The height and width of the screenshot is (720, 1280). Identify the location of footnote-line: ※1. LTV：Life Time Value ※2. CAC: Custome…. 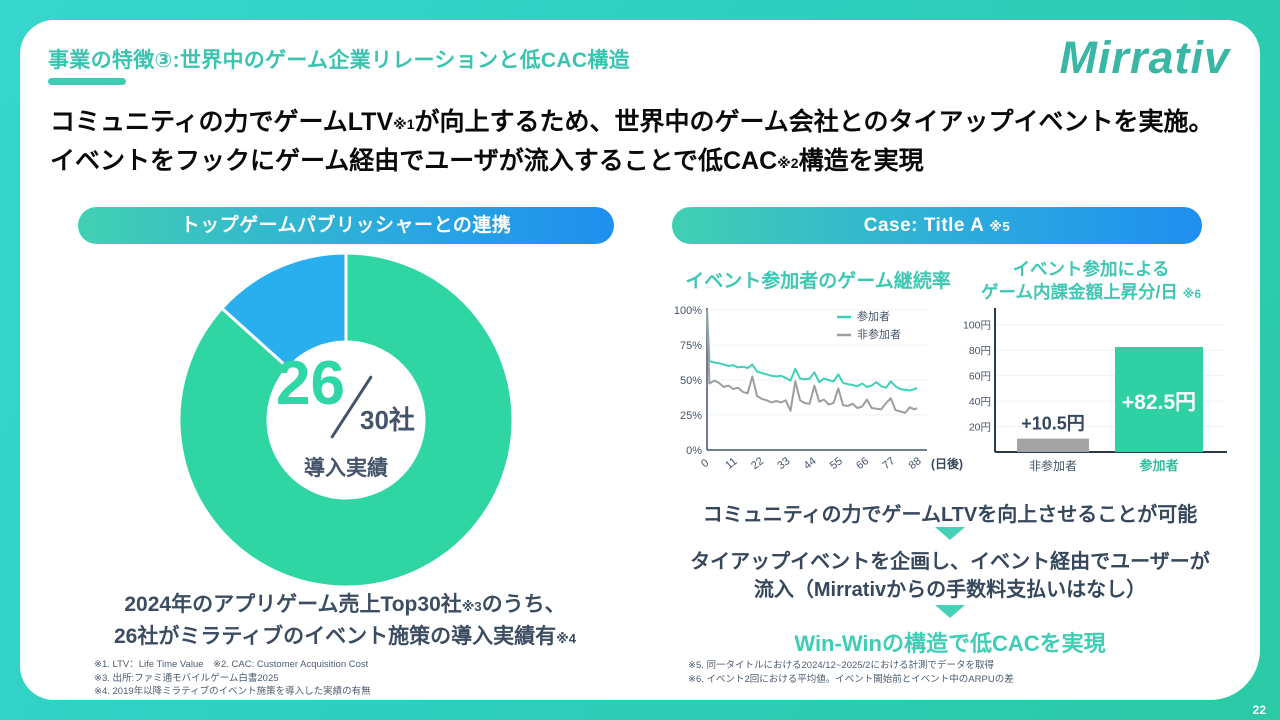
(231, 664).